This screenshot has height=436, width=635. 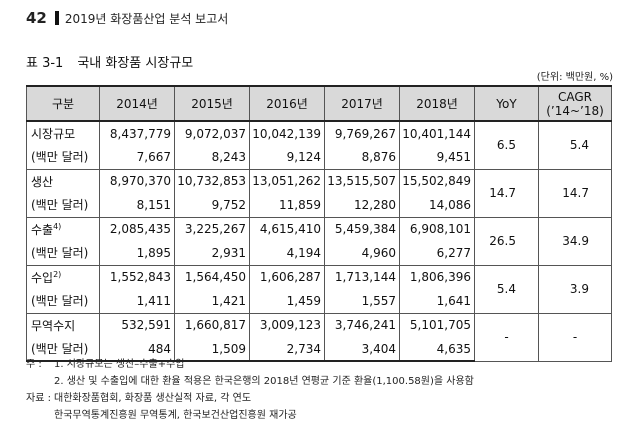 I want to click on usd-value: 9,451, so click(x=437, y=157).